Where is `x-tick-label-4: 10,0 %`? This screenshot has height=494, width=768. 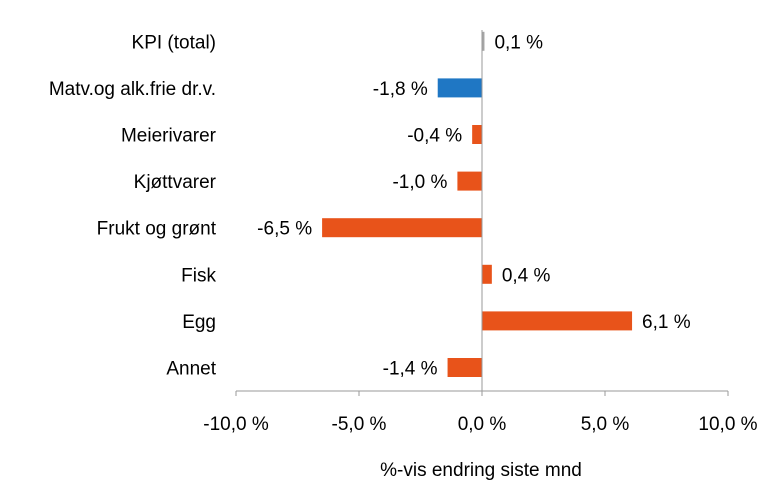
x-tick-label-4: 10,0 % is located at coordinates (727, 424).